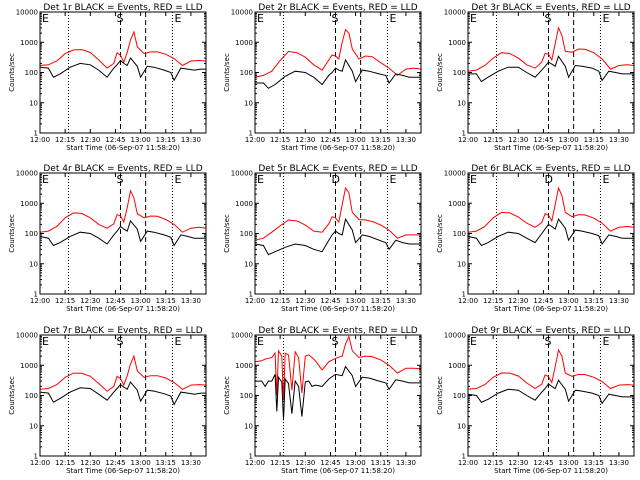 This screenshot has width=640, height=480. I want to click on panel-title: Det 4r BLACK = Events, RED = LLD, so click(122, 169).